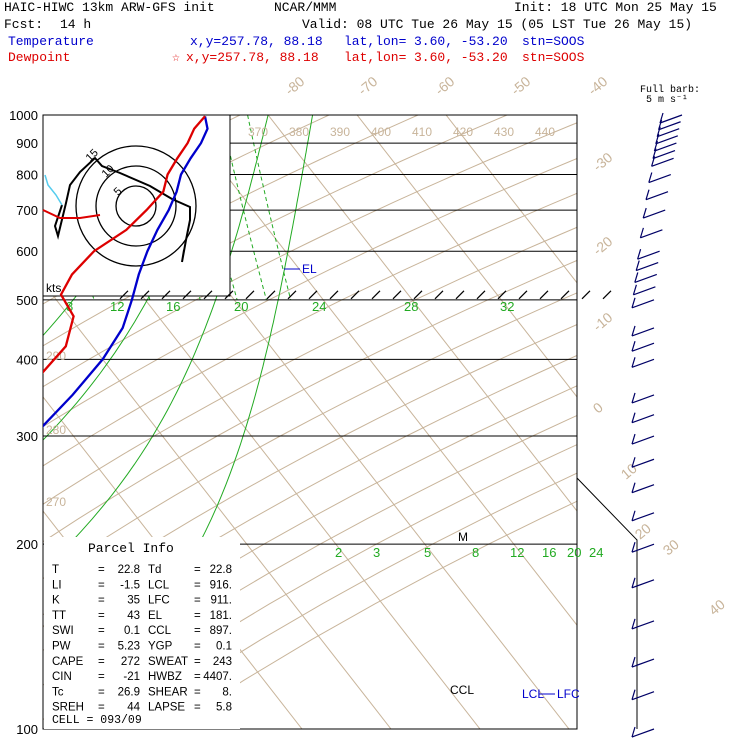  What do you see at coordinates (53, 288) in the screenshot?
I see `hodograph-axis-label: kts` at bounding box center [53, 288].